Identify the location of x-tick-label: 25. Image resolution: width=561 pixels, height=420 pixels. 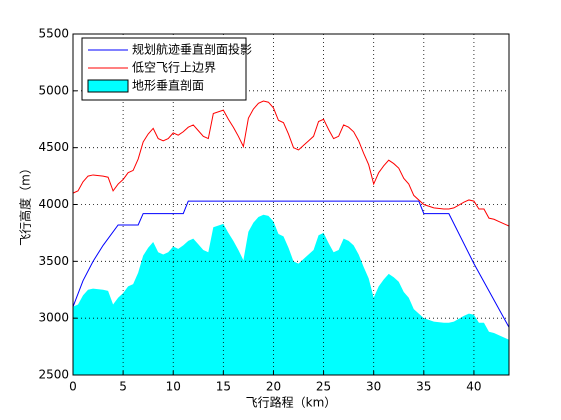
(323, 387).